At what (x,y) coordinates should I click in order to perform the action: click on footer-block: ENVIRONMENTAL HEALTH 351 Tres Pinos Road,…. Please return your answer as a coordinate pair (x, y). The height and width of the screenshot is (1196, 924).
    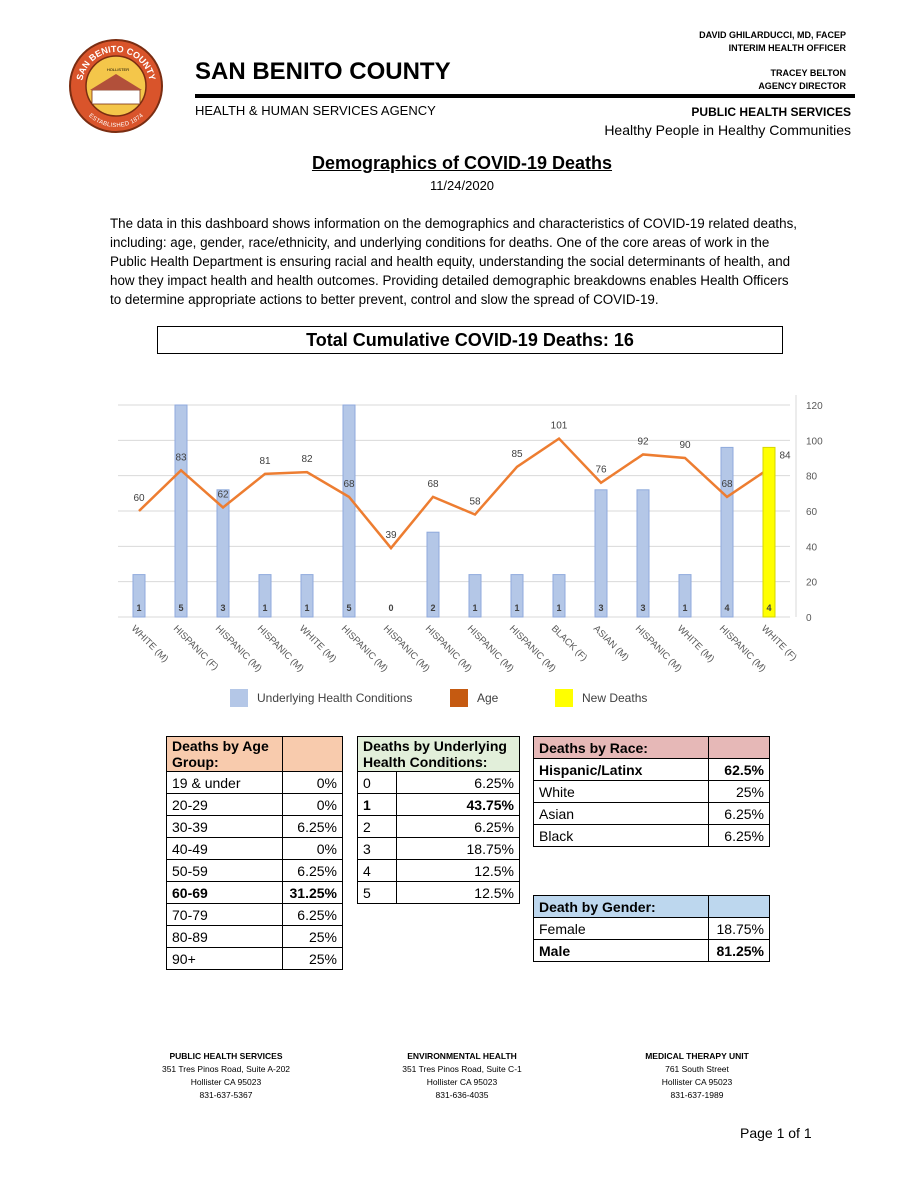
    Looking at the image, I should click on (462, 1076).